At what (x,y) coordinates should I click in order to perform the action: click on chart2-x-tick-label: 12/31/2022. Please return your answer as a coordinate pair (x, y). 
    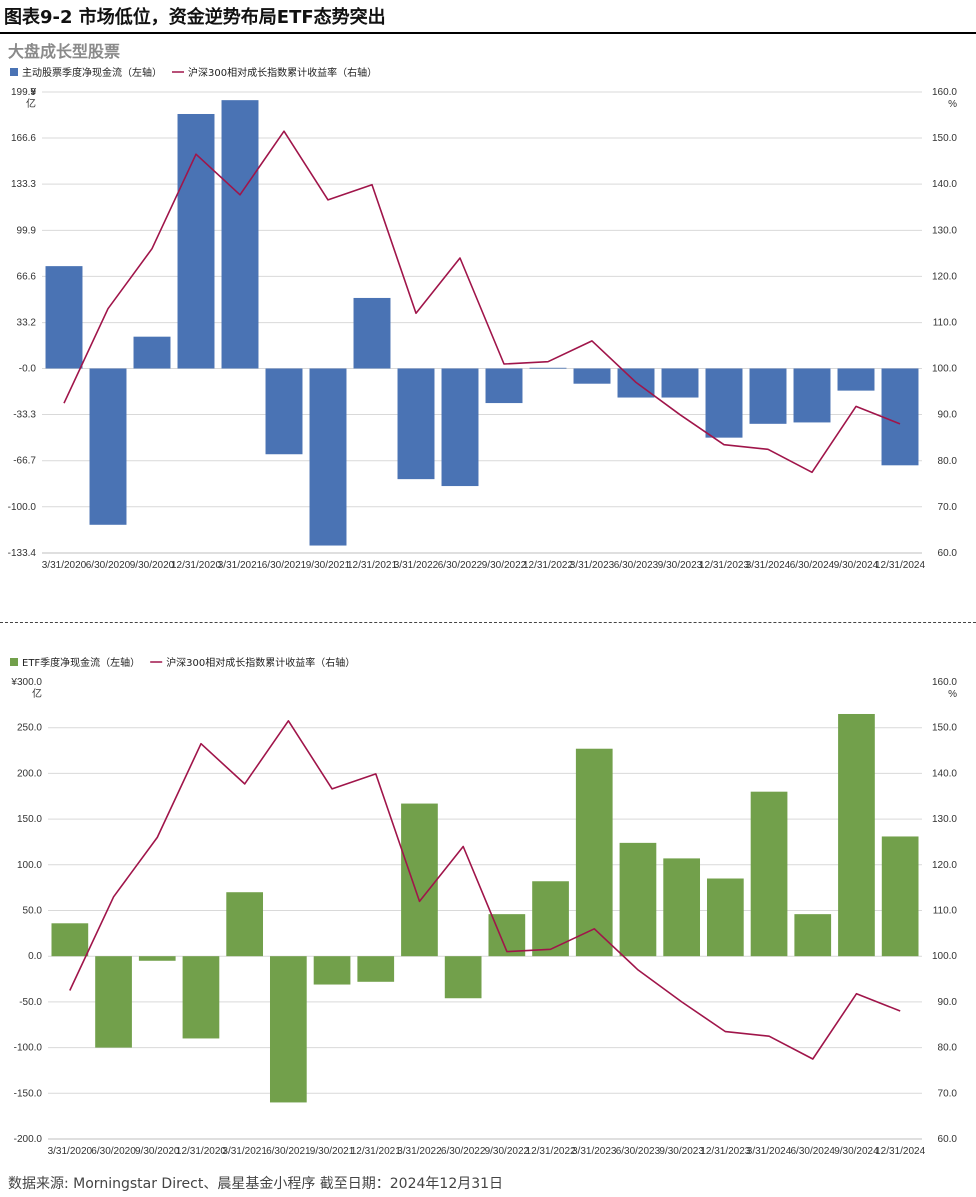
    Looking at the image, I should click on (551, 1151).